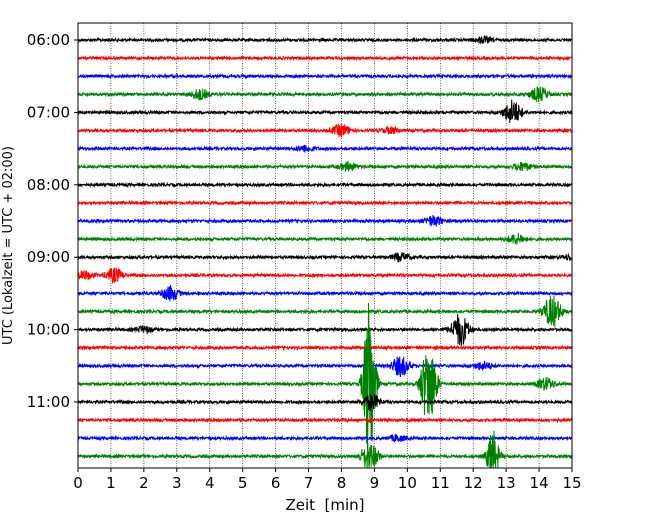  Describe the element at coordinates (48, 330) in the screenshot. I see `y-tick-label: 10:00` at that location.